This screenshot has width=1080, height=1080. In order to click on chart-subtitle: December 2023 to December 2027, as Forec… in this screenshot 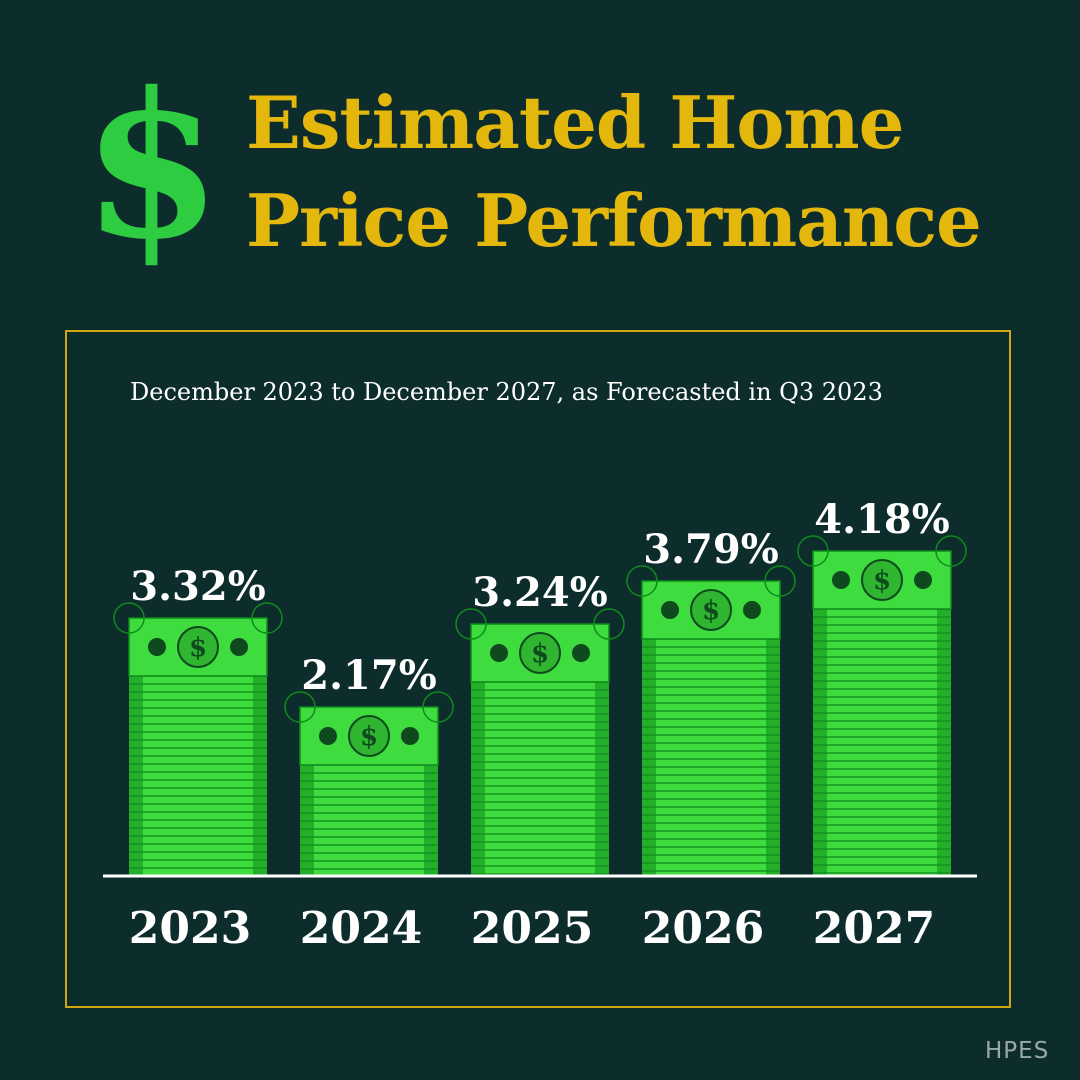, I will do `click(506, 392)`.